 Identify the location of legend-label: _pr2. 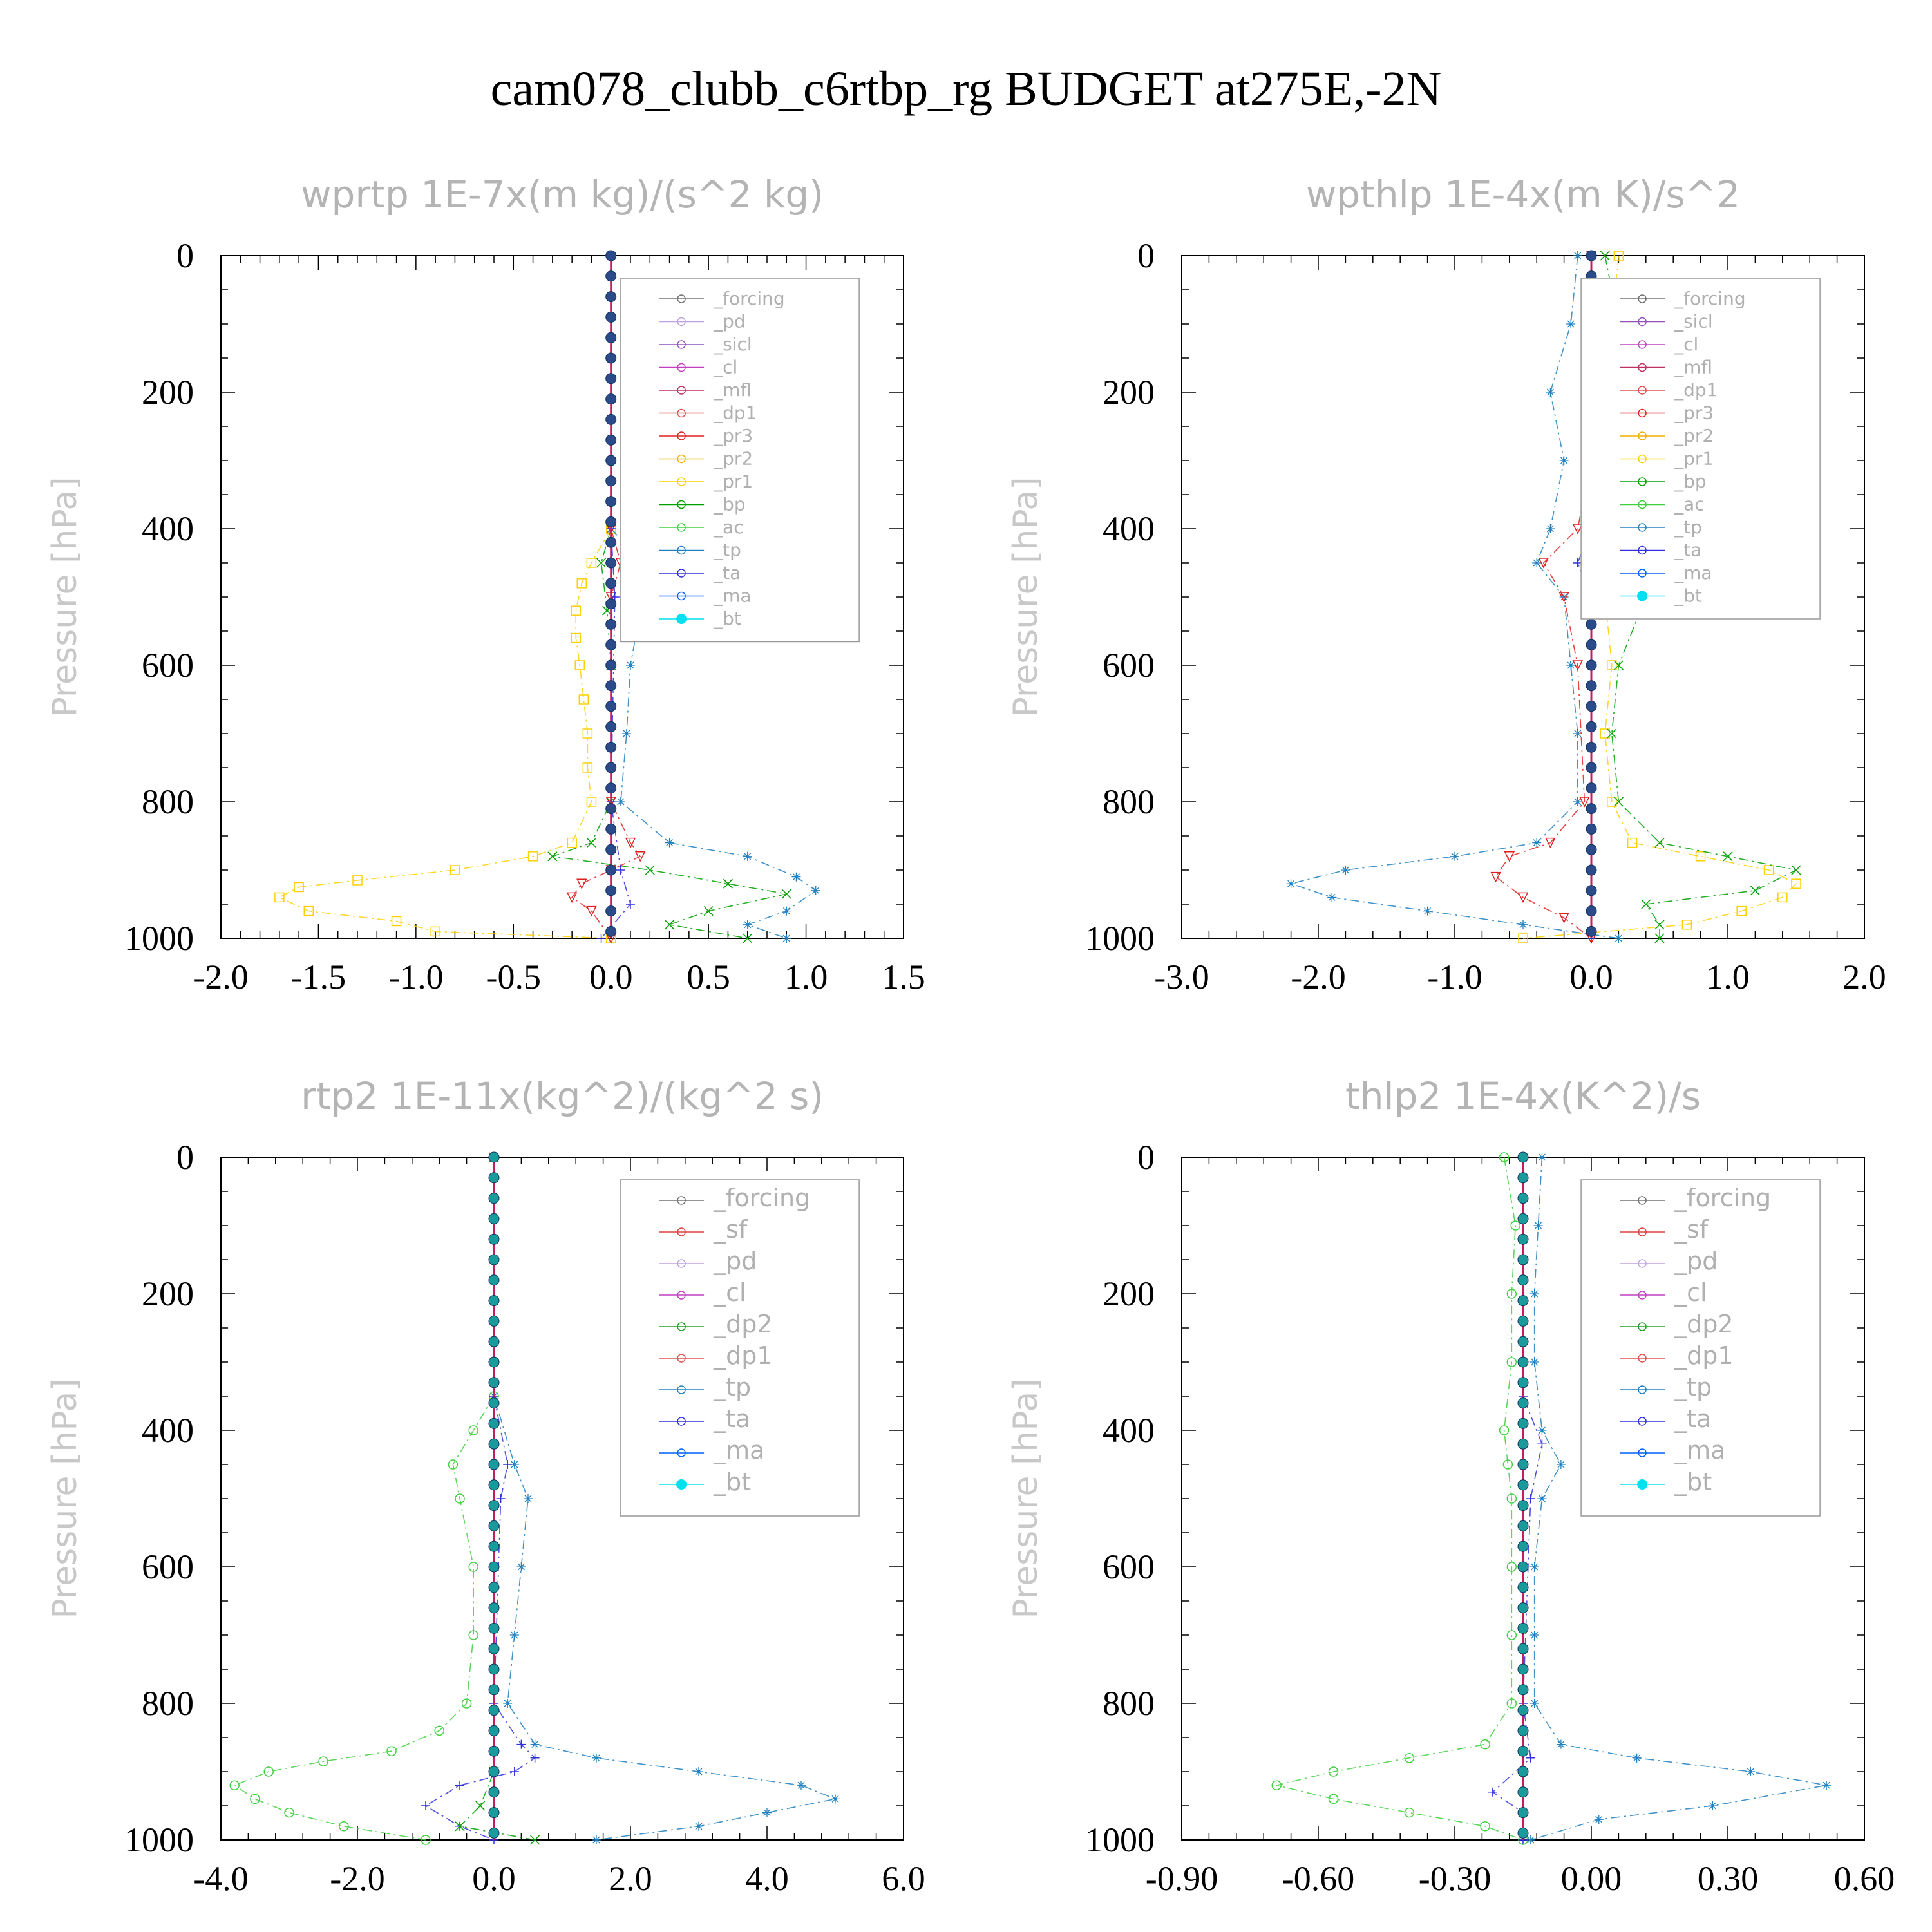
(1694, 435).